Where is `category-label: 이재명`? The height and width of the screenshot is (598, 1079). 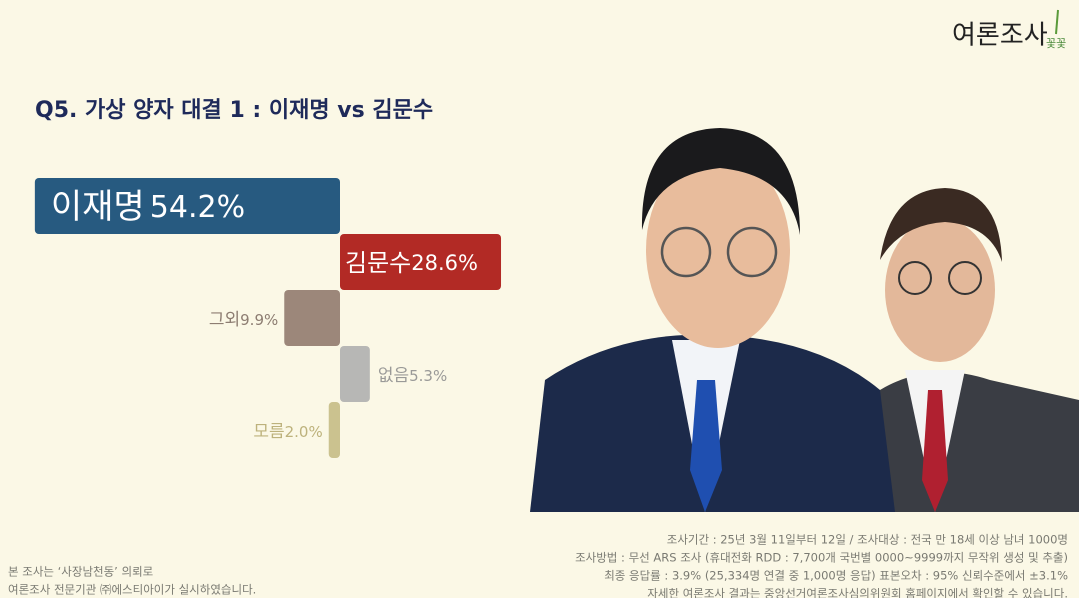
category-label: 이재명 is located at coordinates (98, 207).